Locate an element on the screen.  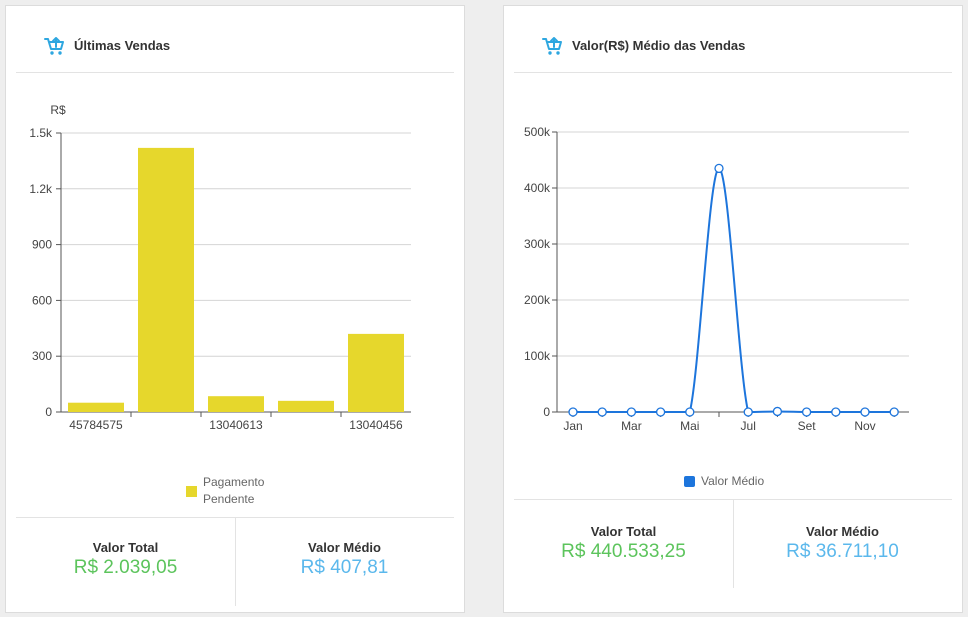
y-axis-label: R$ is located at coordinates (58, 110).